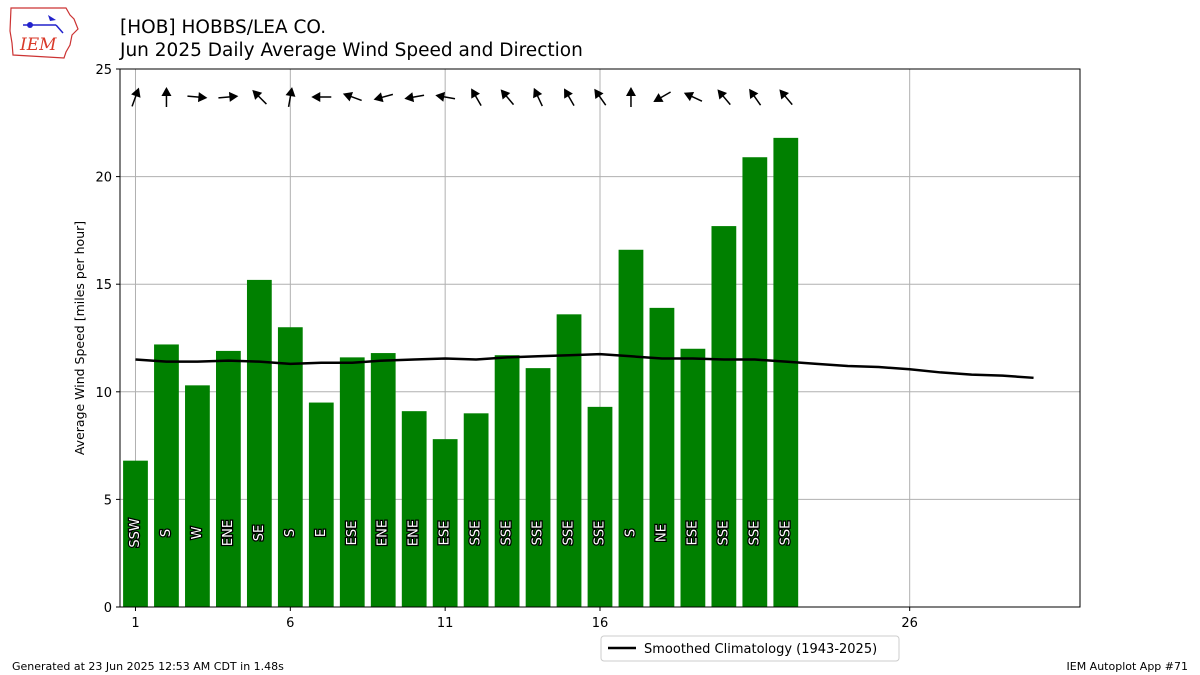 This screenshot has width=1200, height=675. Describe the element at coordinates (197, 532) in the screenshot. I see `direction-label: W` at that location.